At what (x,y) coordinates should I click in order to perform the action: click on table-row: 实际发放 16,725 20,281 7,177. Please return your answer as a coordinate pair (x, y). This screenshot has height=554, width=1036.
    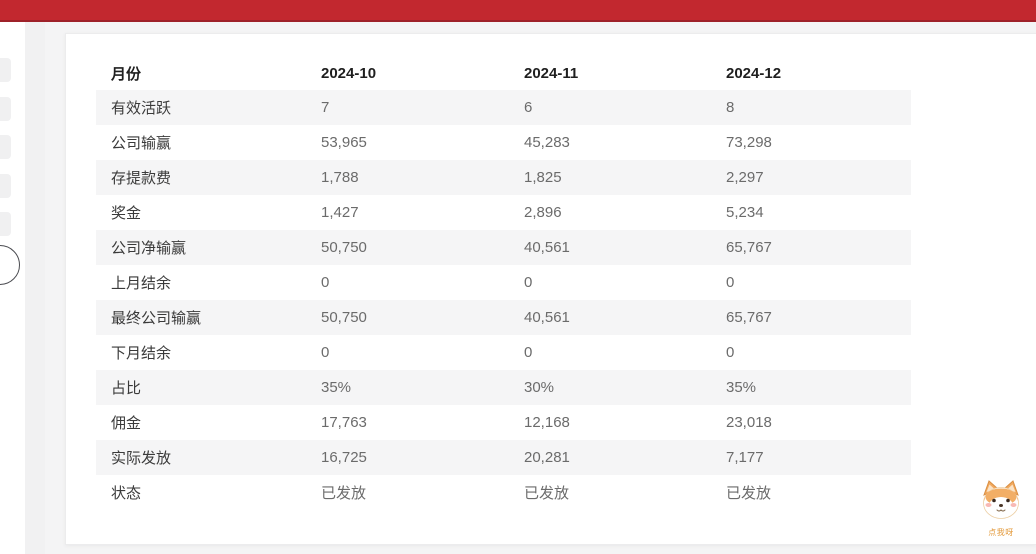
    Looking at the image, I should click on (503, 457).